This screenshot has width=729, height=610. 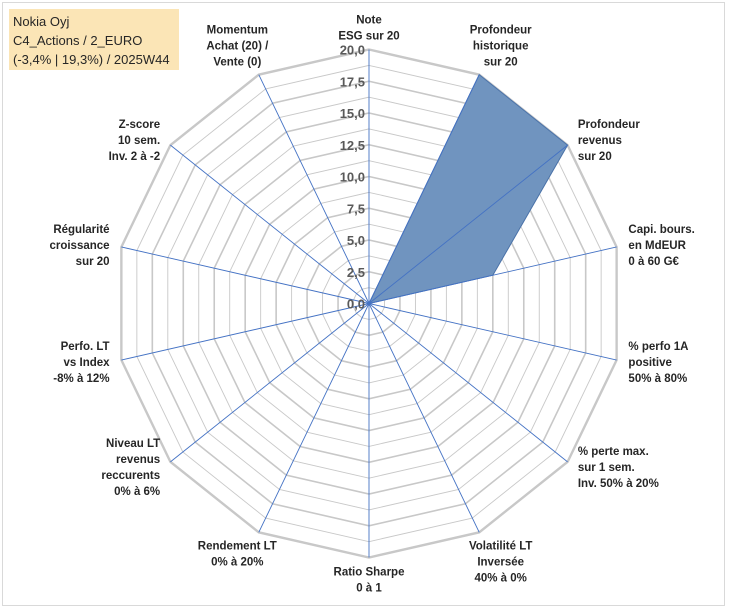 What do you see at coordinates (91, 59) in the screenshot?
I see `info-performance: (-3,4% | 19,3%) / 2025W44` at bounding box center [91, 59].